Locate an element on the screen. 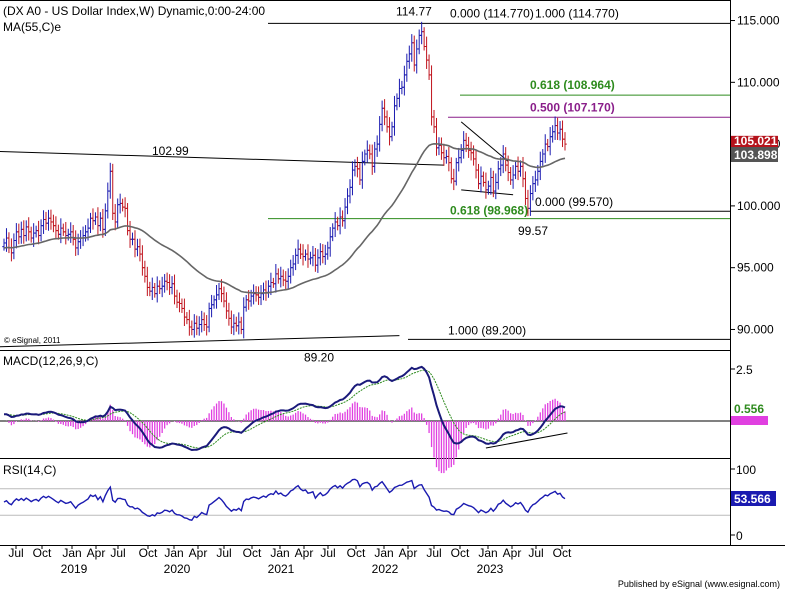 Image resolution: width=785 pixels, height=591 pixels. rsi-value-tag: 53.566 is located at coordinates (753, 498).